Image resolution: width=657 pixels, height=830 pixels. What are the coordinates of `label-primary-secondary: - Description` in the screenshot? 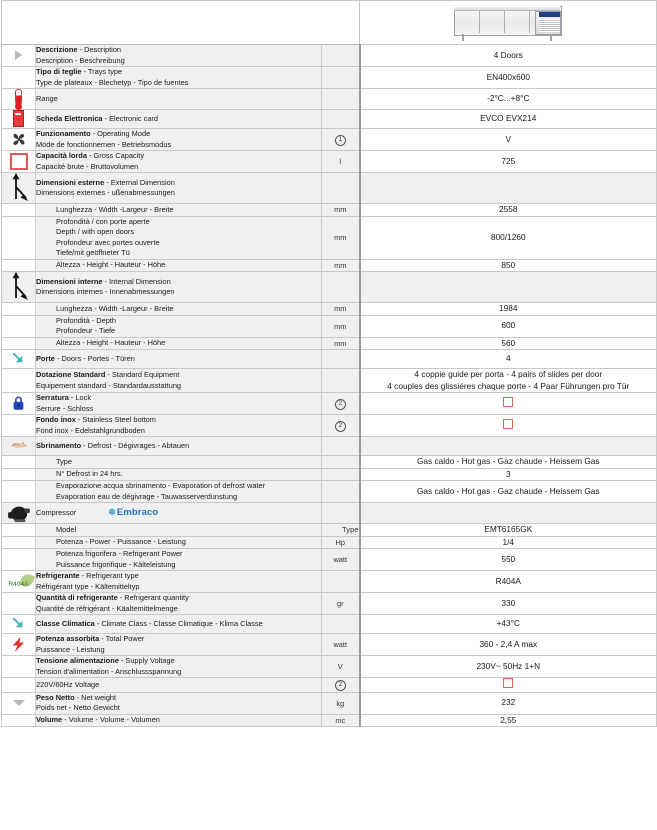 It's located at (99, 49).